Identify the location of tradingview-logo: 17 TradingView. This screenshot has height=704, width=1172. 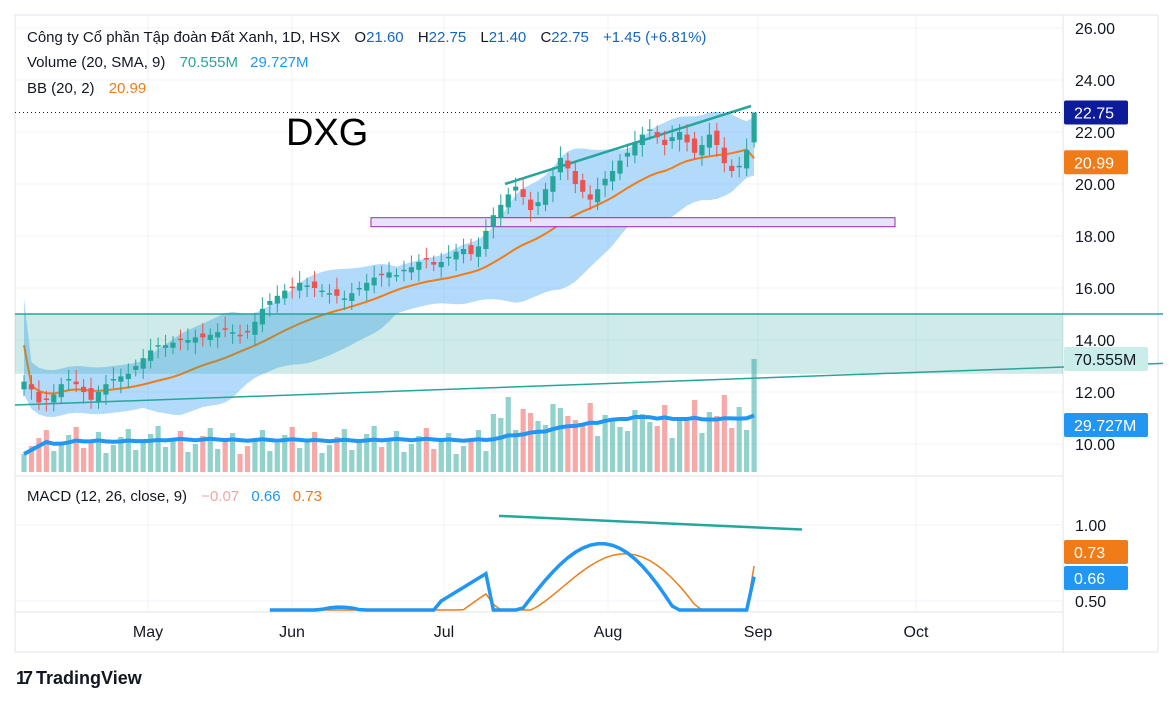
(79, 678).